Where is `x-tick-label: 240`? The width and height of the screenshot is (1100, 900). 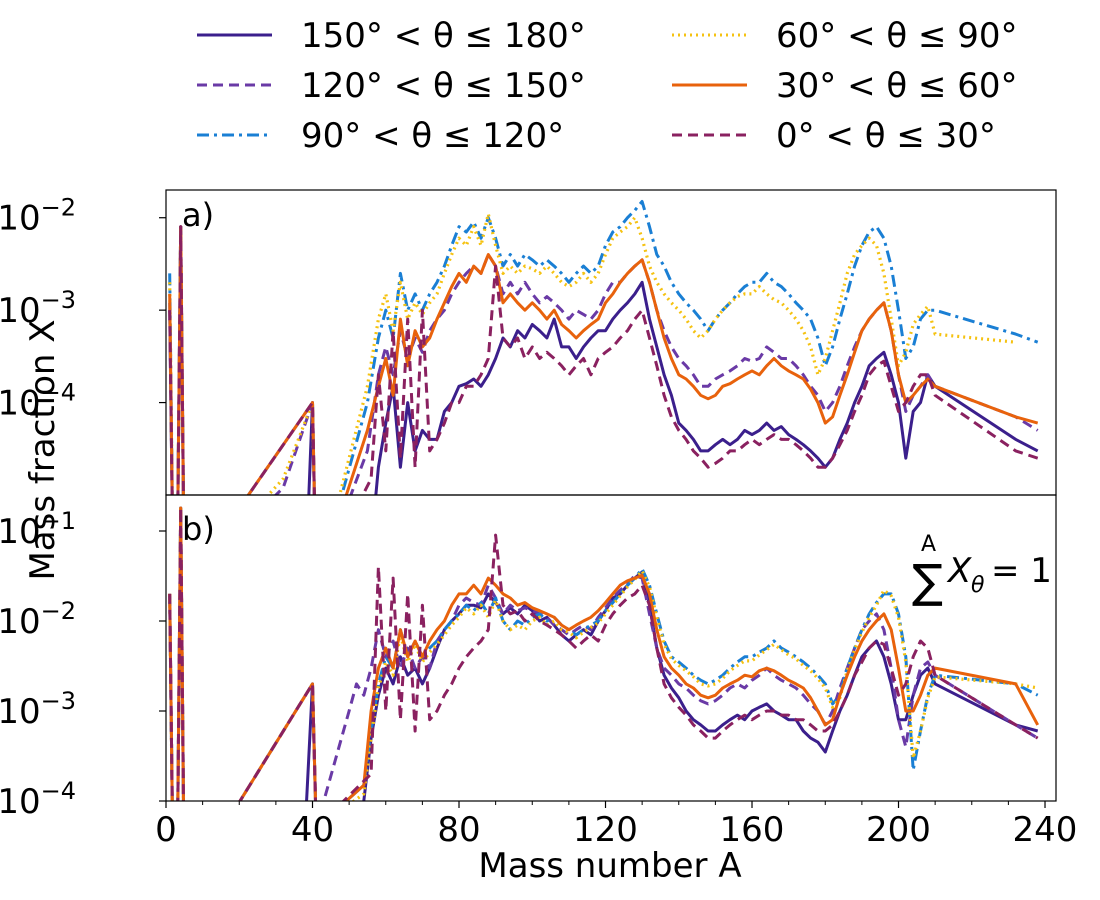 x-tick-label: 240 is located at coordinates (1045, 830).